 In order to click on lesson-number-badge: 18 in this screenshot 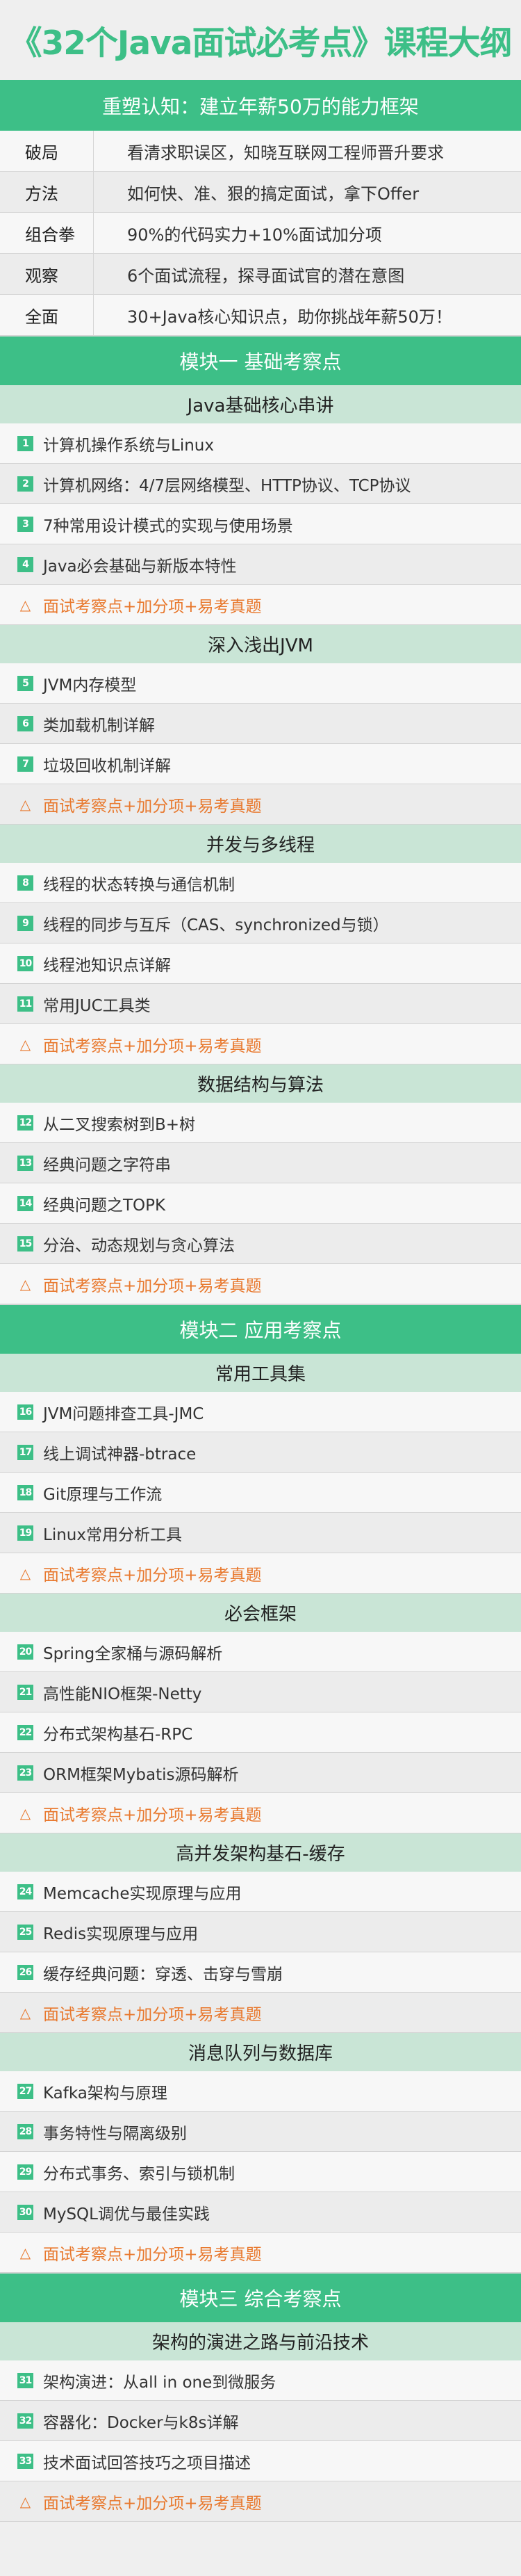, I will do `click(25, 1492)`.